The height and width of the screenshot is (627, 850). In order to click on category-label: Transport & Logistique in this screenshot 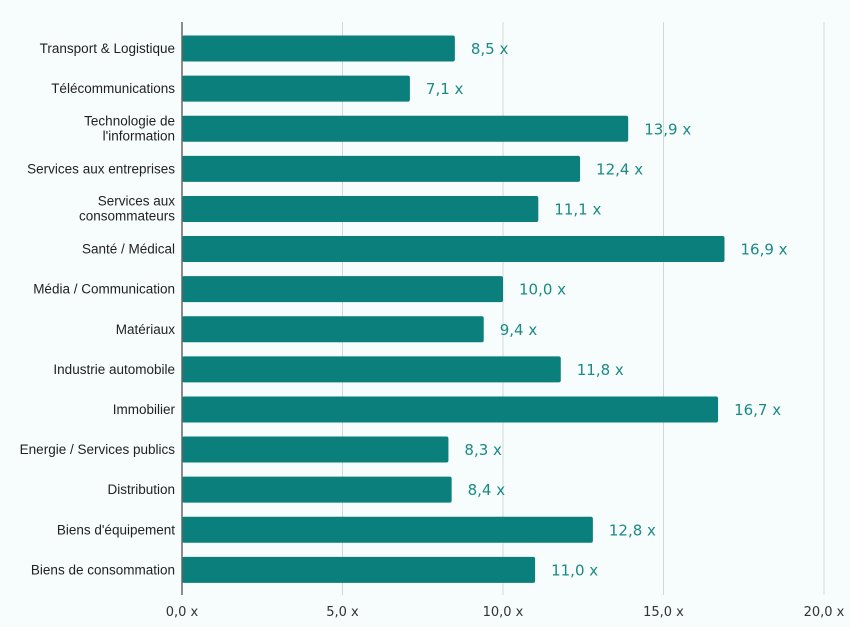, I will do `click(107, 48)`.